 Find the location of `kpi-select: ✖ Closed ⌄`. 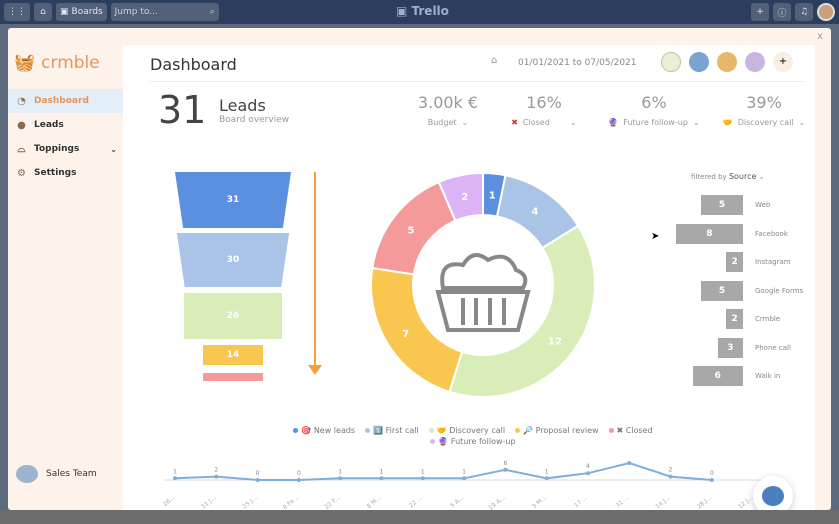

kpi-select: ✖ Closed ⌄ is located at coordinates (544, 122).